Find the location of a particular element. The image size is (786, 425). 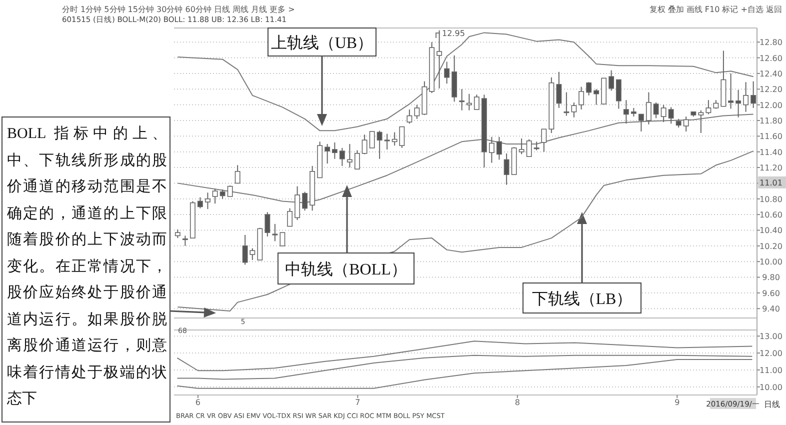

x-tick-label: 9 is located at coordinates (677, 402).